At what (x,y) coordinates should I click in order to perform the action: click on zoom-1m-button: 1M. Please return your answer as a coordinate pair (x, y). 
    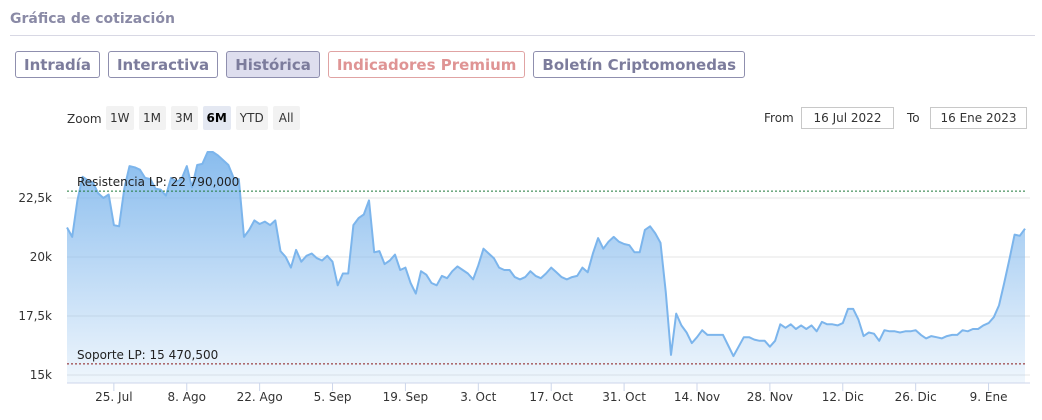
    Looking at the image, I should click on (152, 118).